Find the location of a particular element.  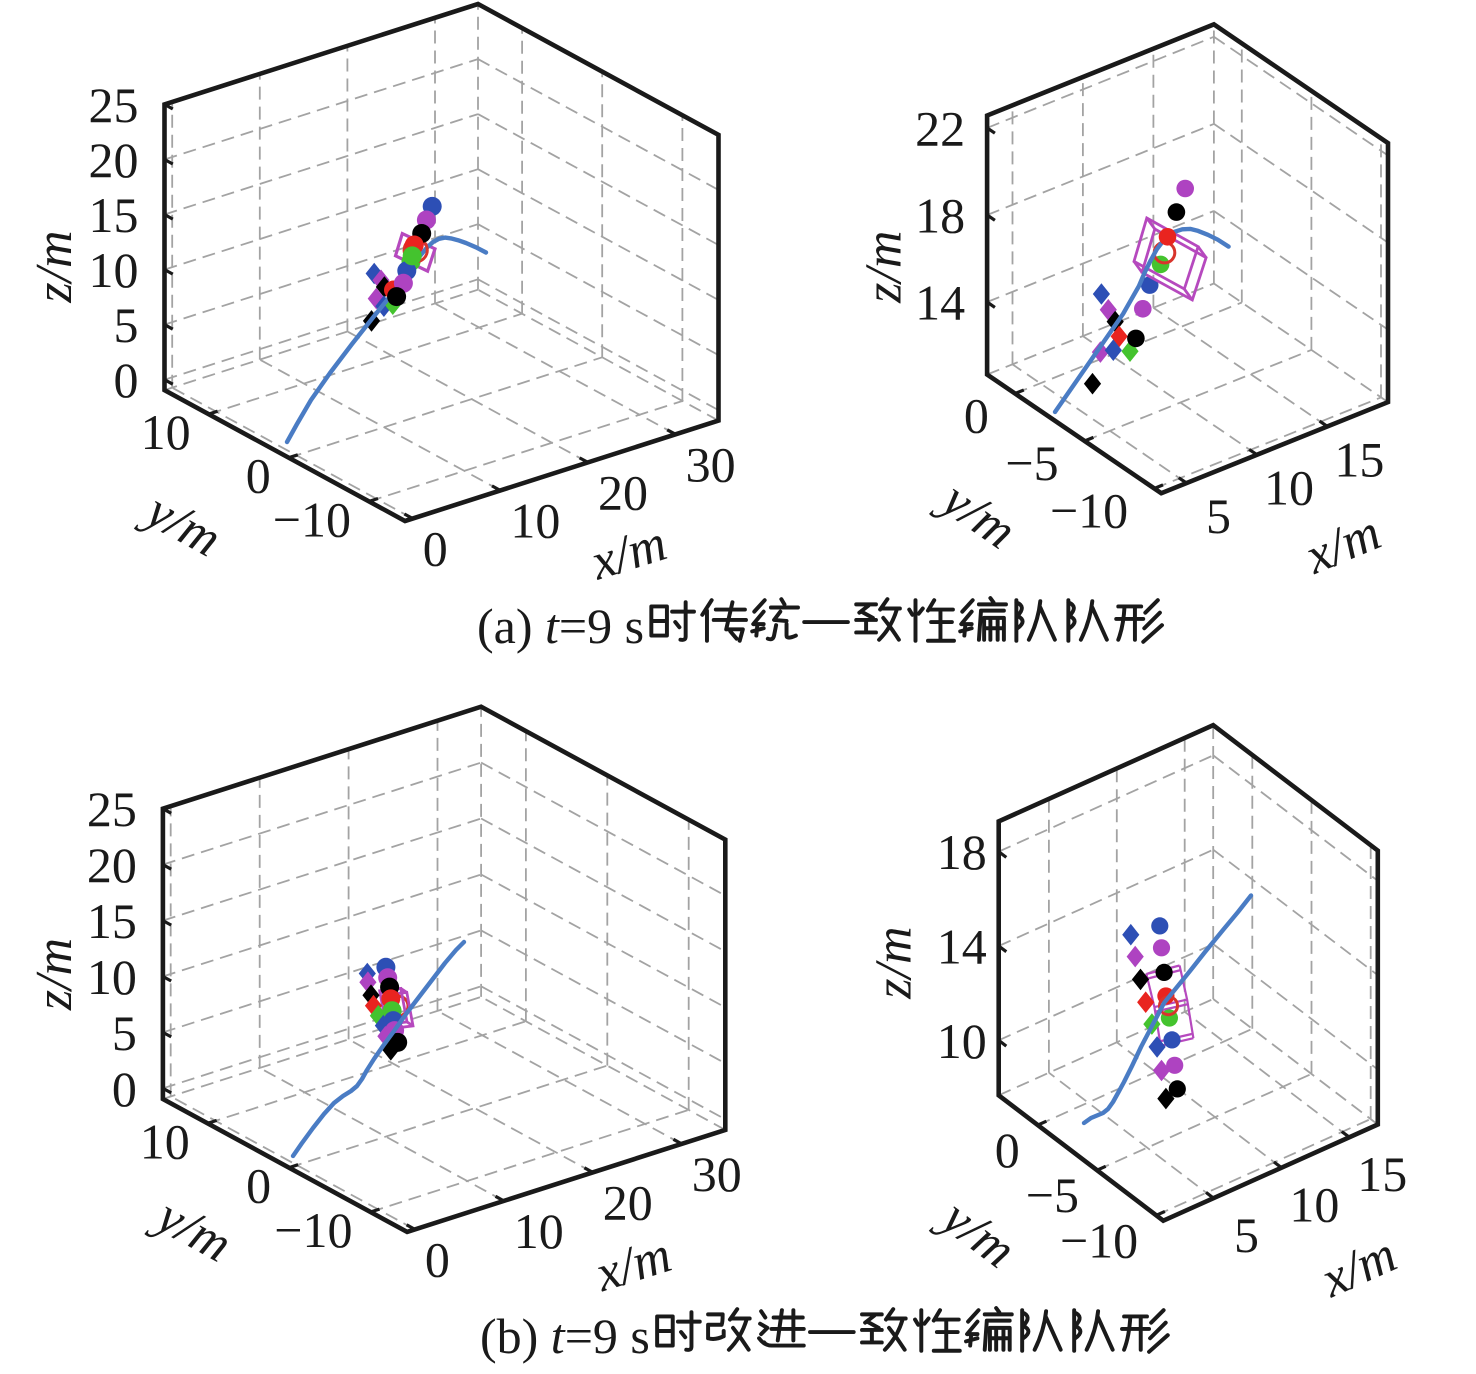

svg-text: 22 is located at coordinates (940, 128).